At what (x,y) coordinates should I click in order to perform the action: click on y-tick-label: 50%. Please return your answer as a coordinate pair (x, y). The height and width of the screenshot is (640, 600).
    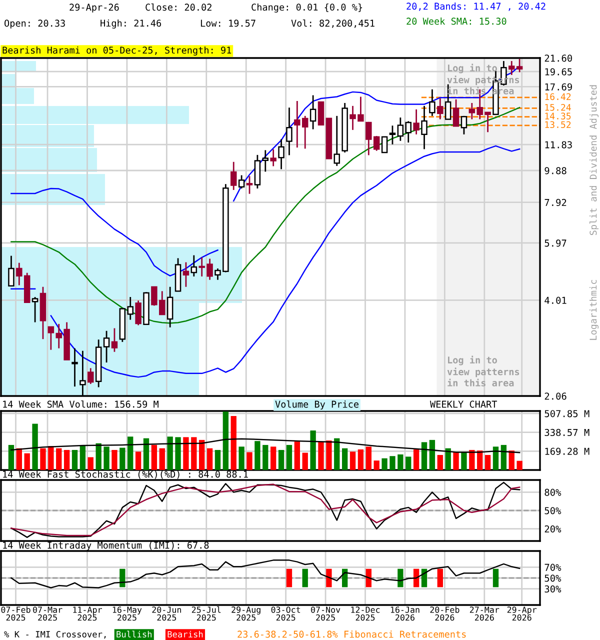
    Looking at the image, I should click on (553, 578).